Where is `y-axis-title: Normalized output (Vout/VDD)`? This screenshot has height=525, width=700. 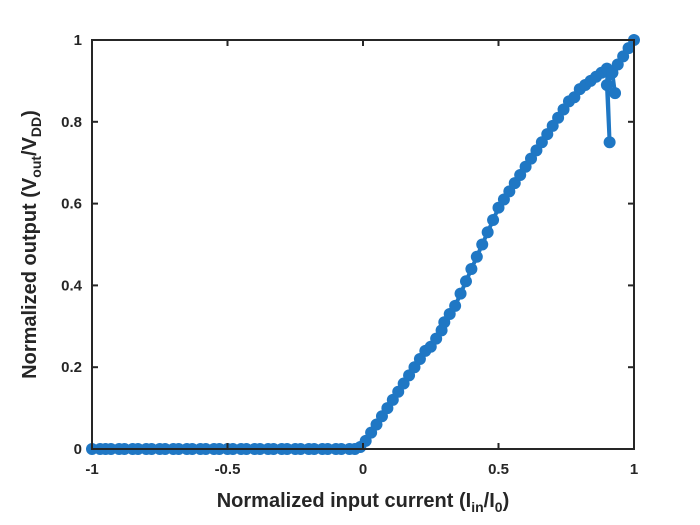
y-axis-title: Normalized output (Vout/VDD) is located at coordinates (31, 244).